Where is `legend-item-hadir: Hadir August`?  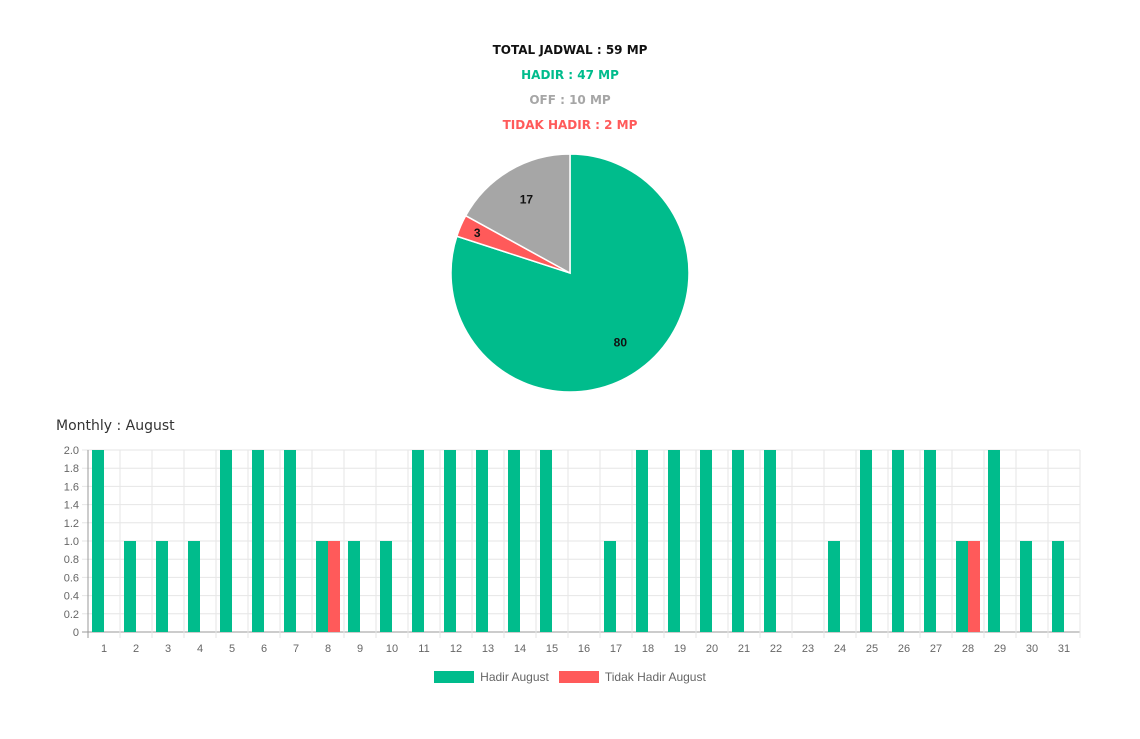 legend-item-hadir: Hadir August is located at coordinates (491, 677).